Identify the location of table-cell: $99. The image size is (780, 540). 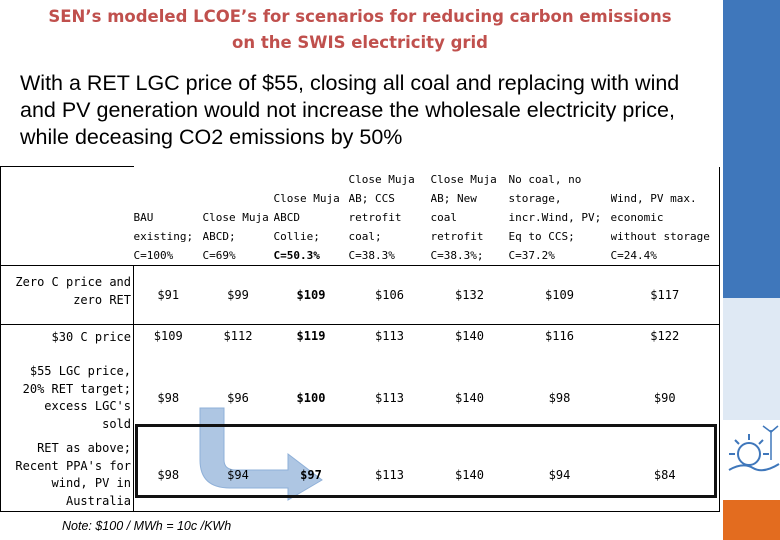
(238, 295).